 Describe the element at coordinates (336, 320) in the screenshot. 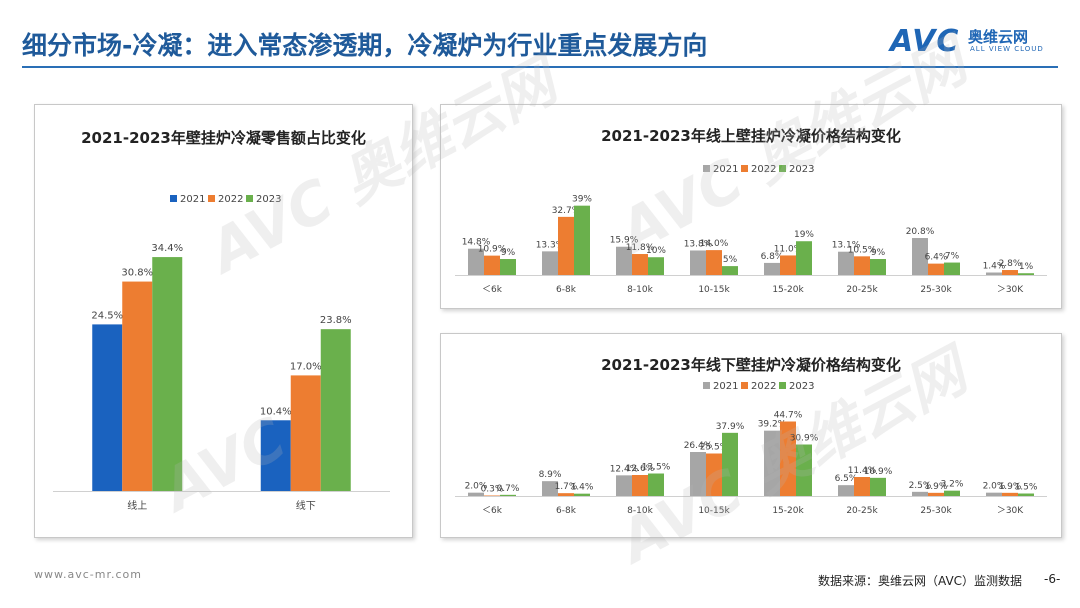

I see `data-label: 23.8%` at that location.